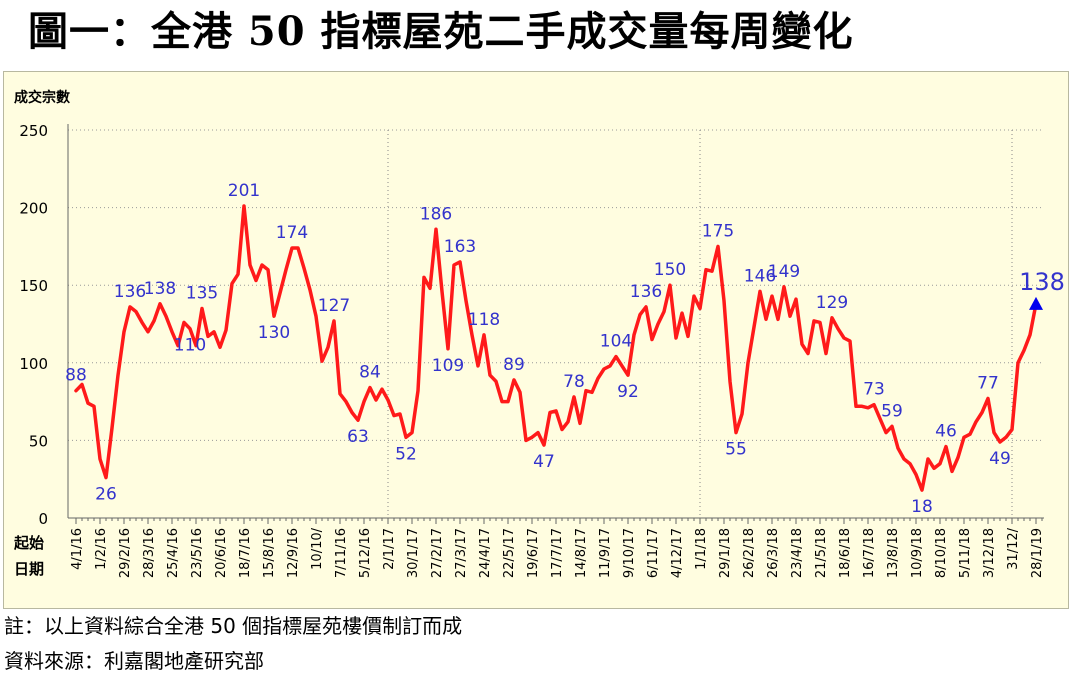  Describe the element at coordinates (190, 346) in the screenshot. I see `data-label: 110` at that location.